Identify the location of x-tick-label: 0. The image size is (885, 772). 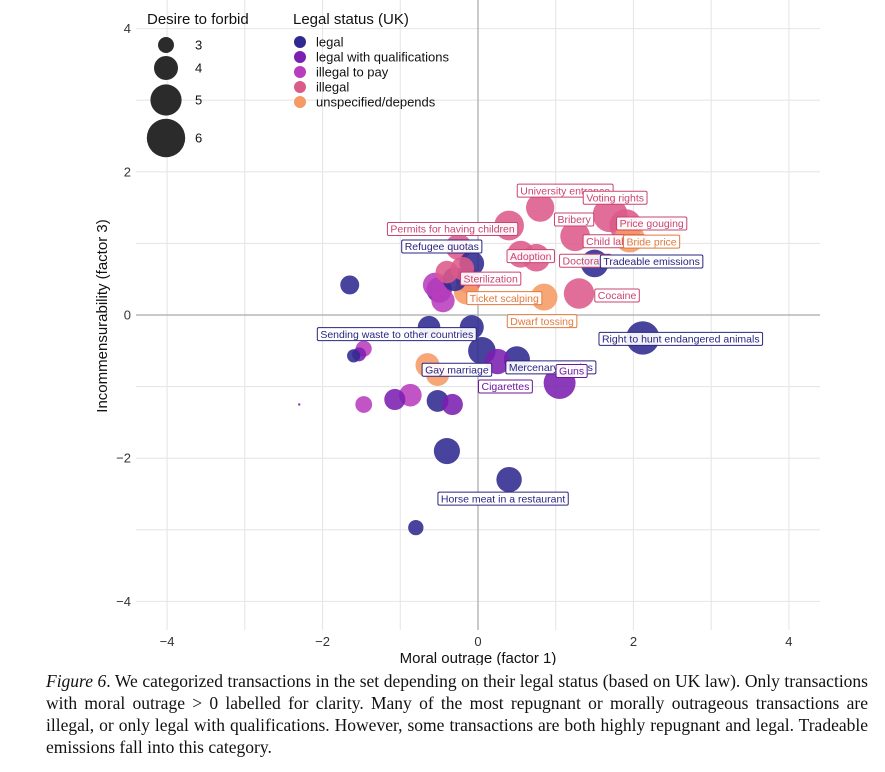
(477, 641).